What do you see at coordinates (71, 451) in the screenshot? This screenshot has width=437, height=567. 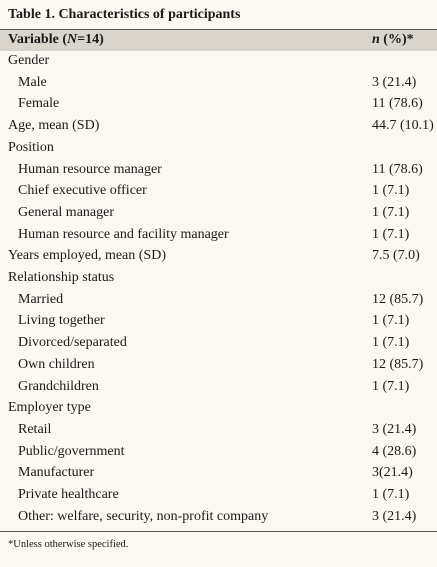 I see `row-label: Public/government` at bounding box center [71, 451].